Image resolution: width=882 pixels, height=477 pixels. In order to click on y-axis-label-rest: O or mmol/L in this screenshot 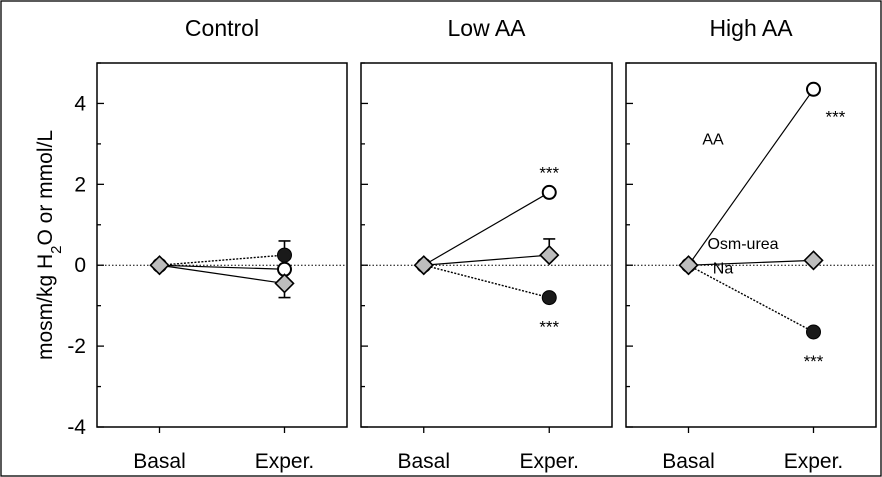, I will do `click(45, 188)`.